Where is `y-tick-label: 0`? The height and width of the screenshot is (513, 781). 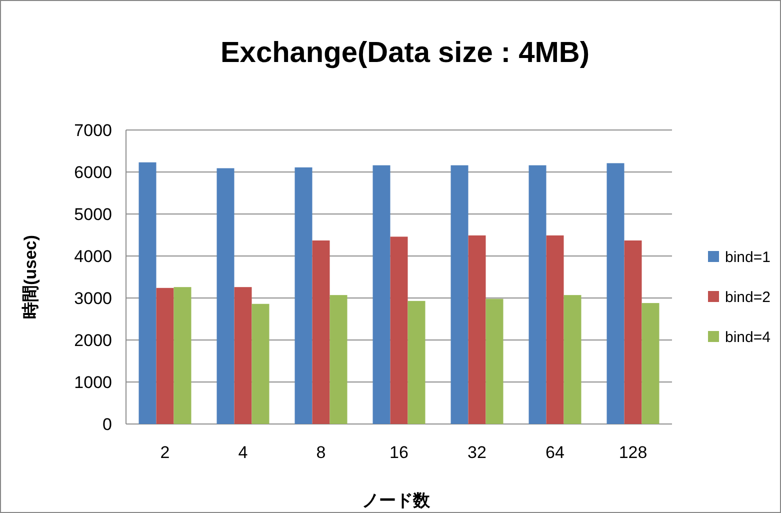 y-tick-label: 0 is located at coordinates (107, 424).